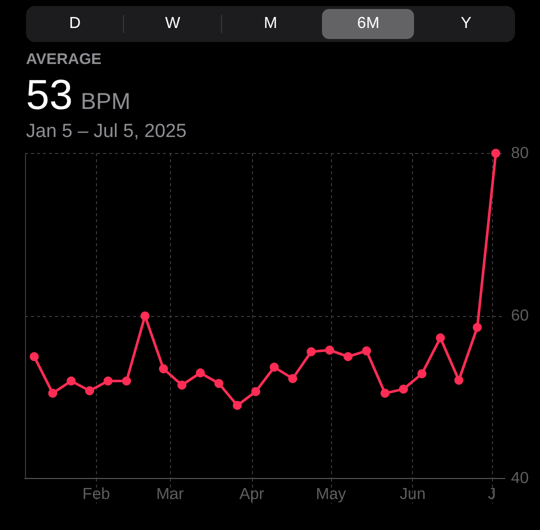 Image resolution: width=540 pixels, height=530 pixels. Describe the element at coordinates (78, 94) in the screenshot. I see `text: 53 BPM` at that location.